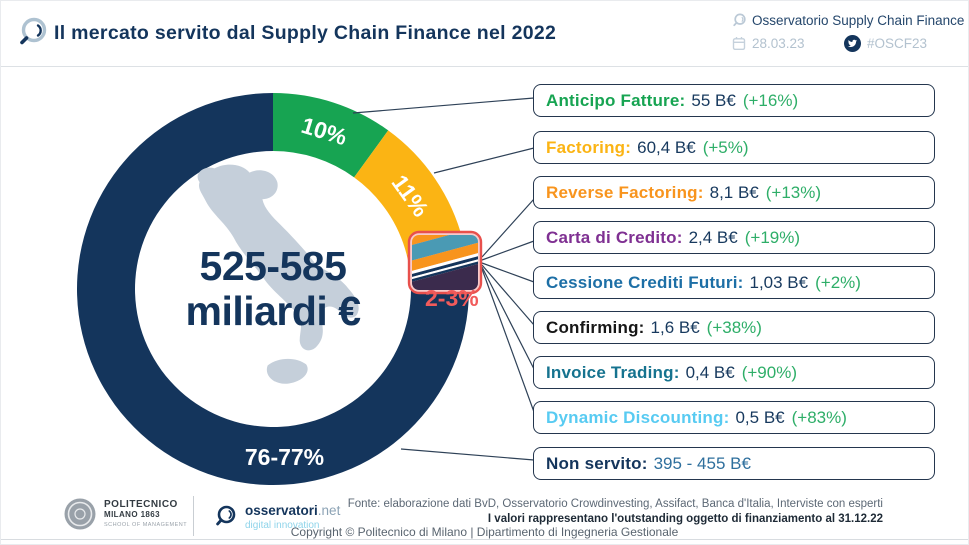  Describe the element at coordinates (713, 100) in the screenshot. I see `legend-value: 55 B€` at that location.